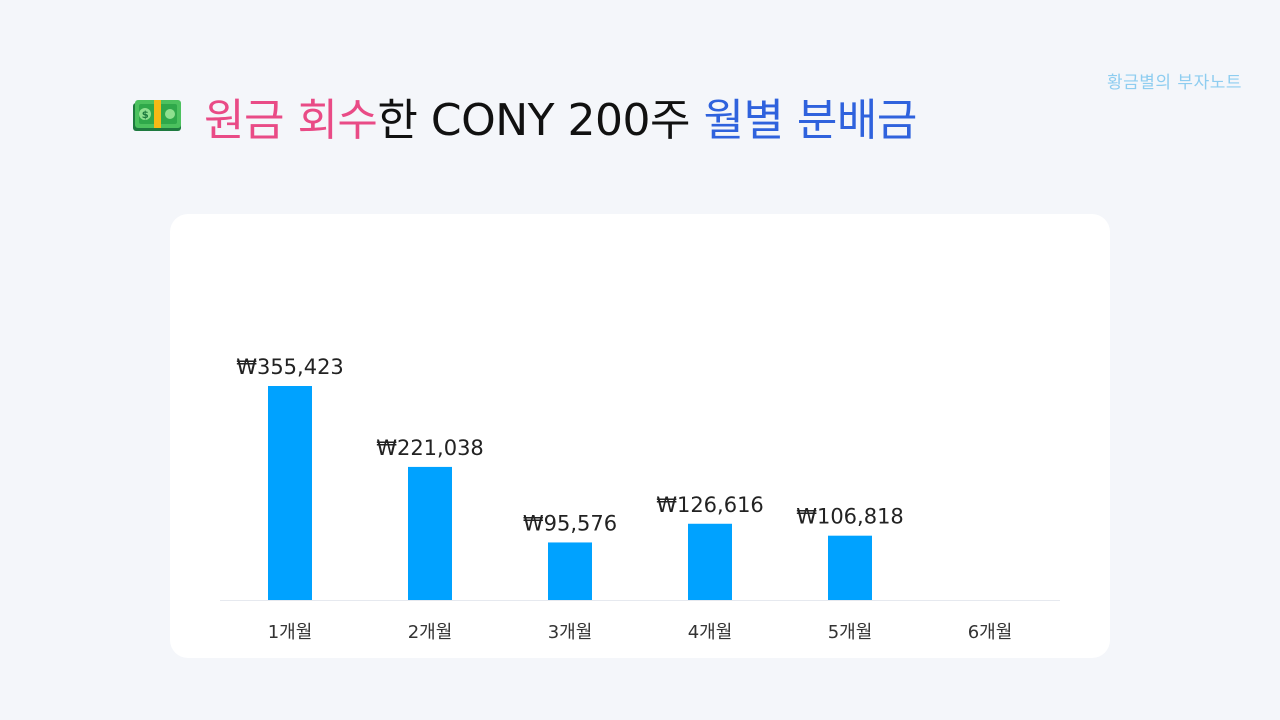 This screenshot has width=1280, height=720. I want to click on x-tick-label-6: 6개월, so click(990, 632).